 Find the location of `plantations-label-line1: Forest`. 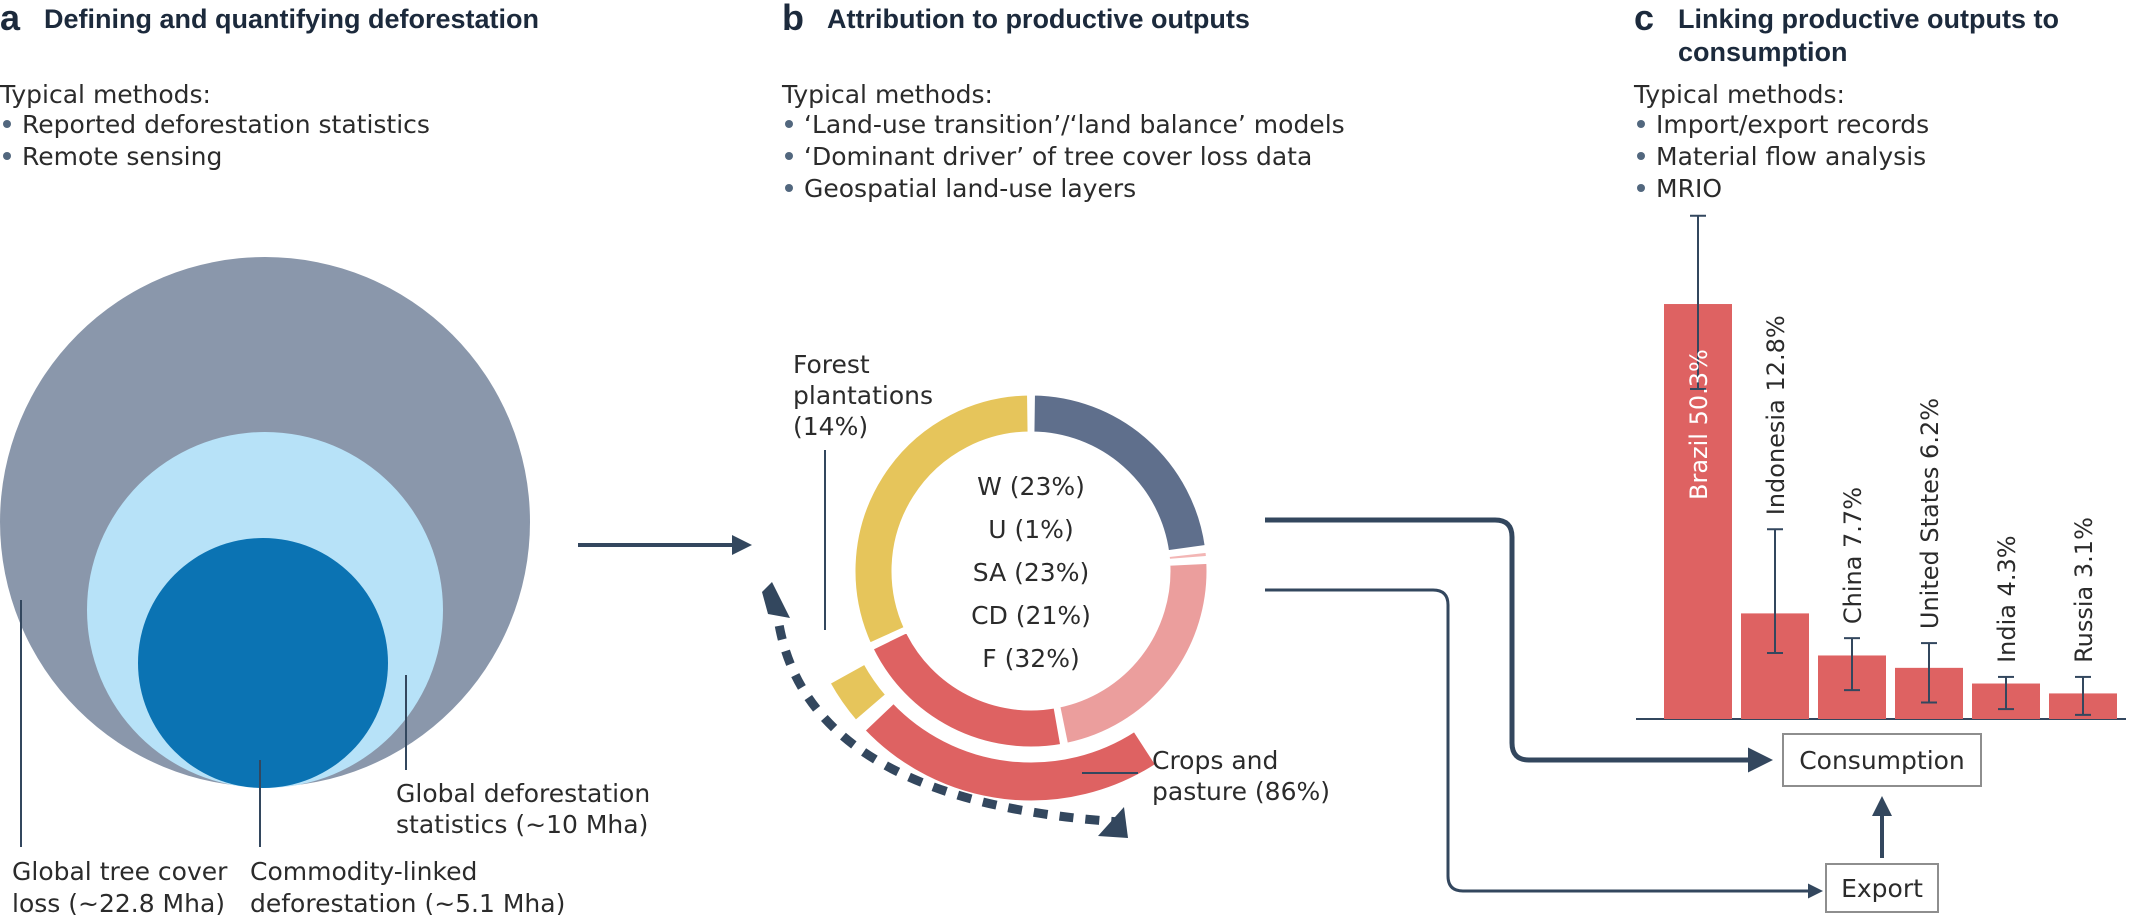

plantations-label-line1: Forest is located at coordinates (831, 364).